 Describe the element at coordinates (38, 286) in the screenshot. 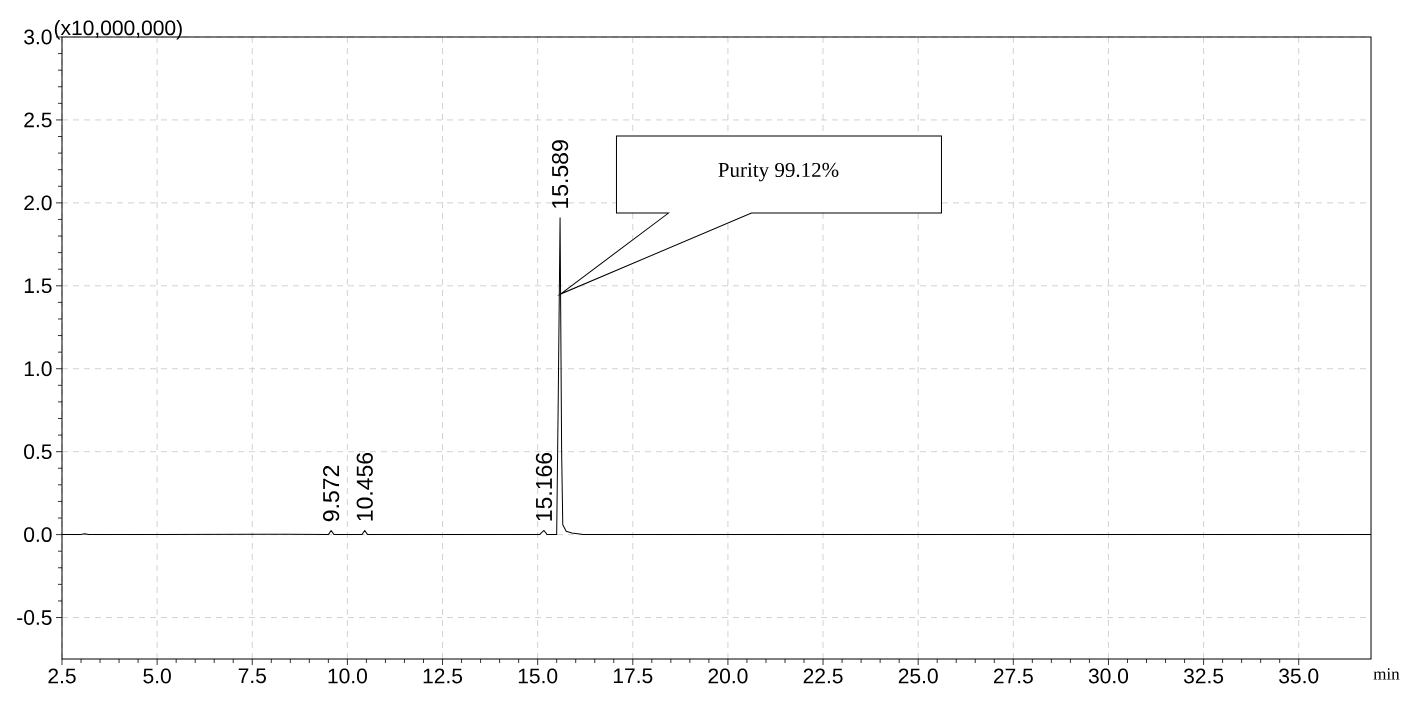

I see `y-tick-label: 1.5` at that location.